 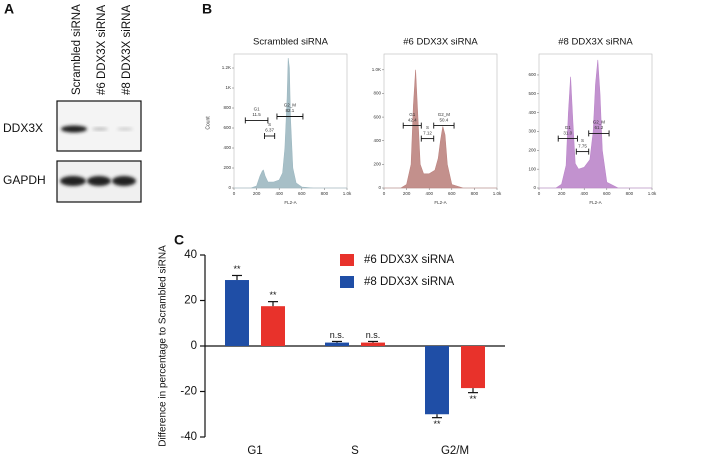 What do you see at coordinates (440, 42) in the screenshot?
I see `chart-title: #6 DDX3X siRNA` at bounding box center [440, 42].